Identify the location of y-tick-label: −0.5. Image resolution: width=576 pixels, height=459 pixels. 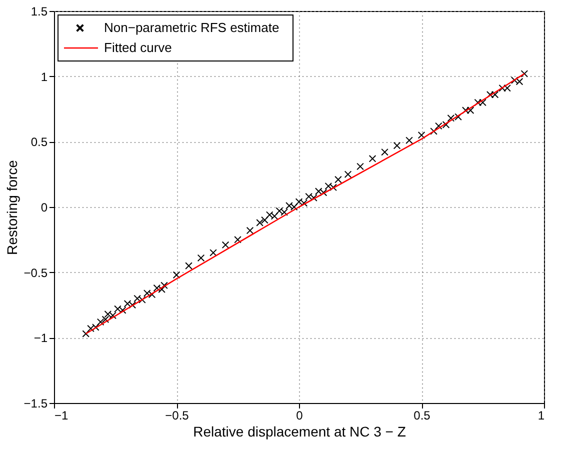
(36, 273).